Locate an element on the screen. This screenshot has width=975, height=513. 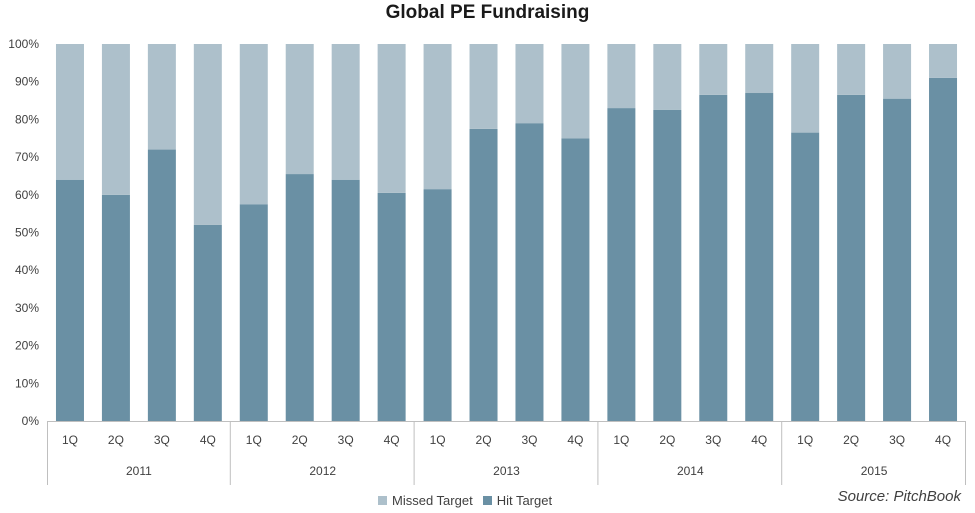
y-tick-label: 90% is located at coordinates (27, 82).